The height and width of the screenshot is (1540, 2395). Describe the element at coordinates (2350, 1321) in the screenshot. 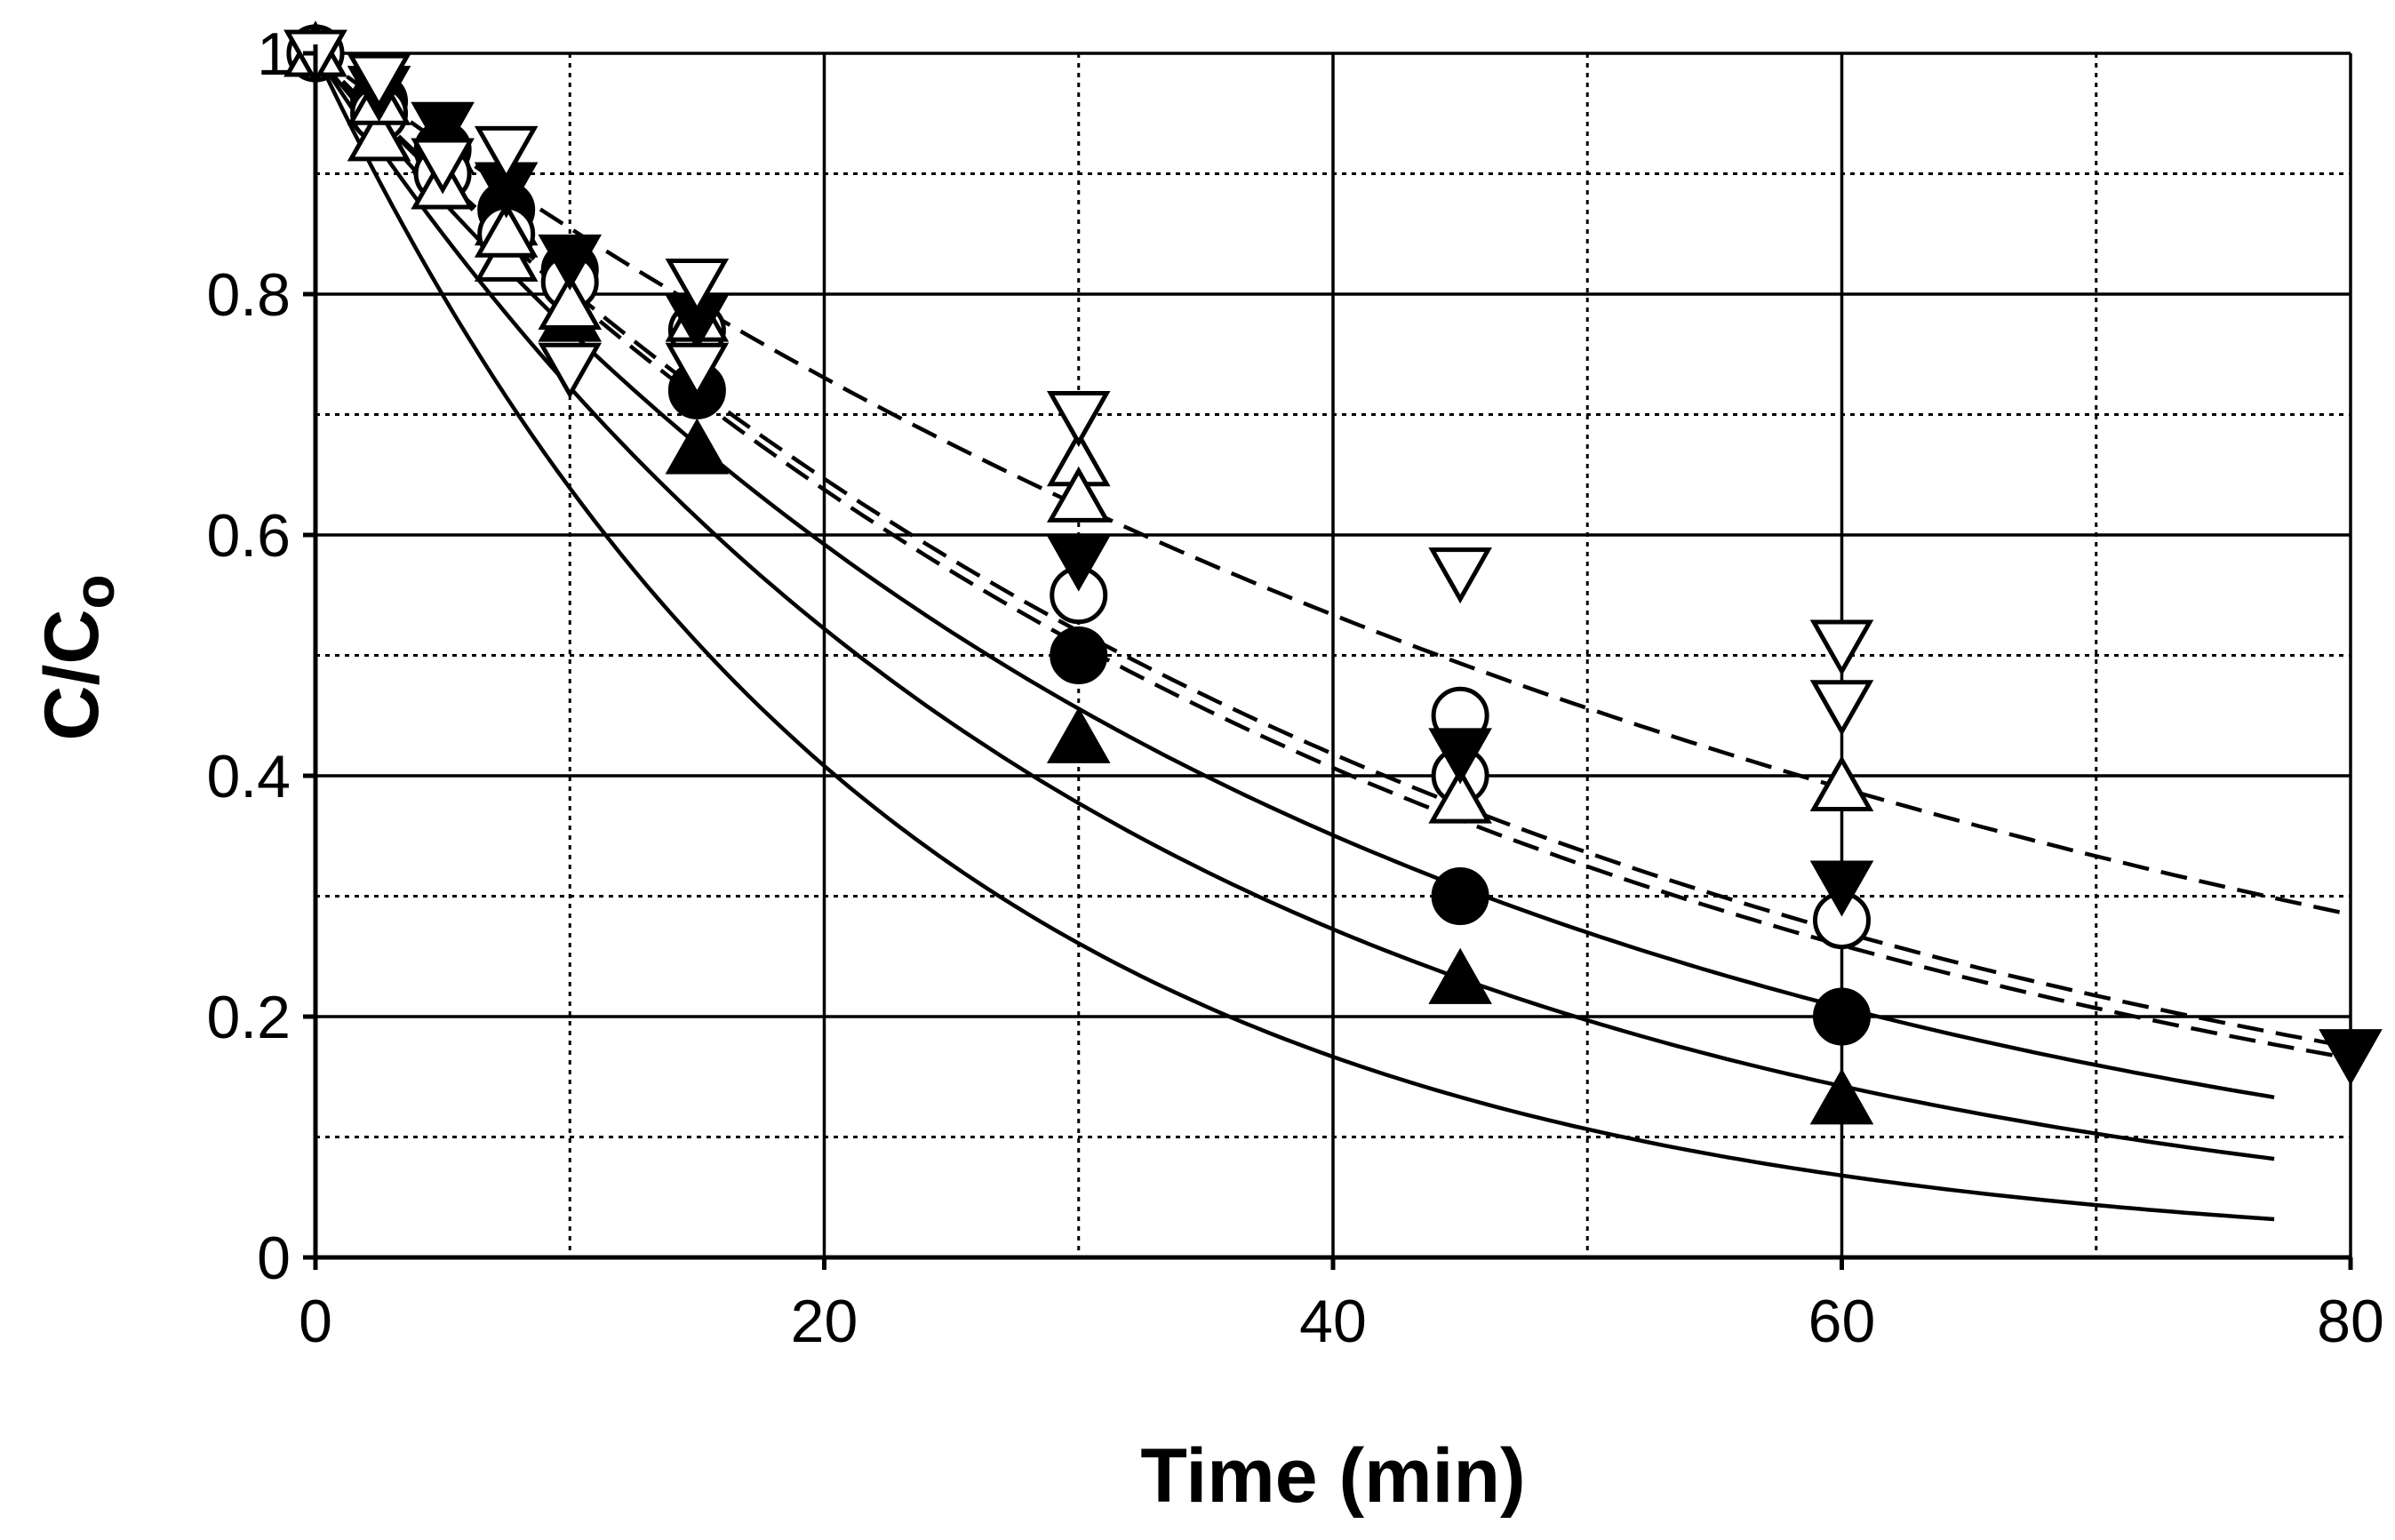

I see `x-tick-label: 80` at that location.